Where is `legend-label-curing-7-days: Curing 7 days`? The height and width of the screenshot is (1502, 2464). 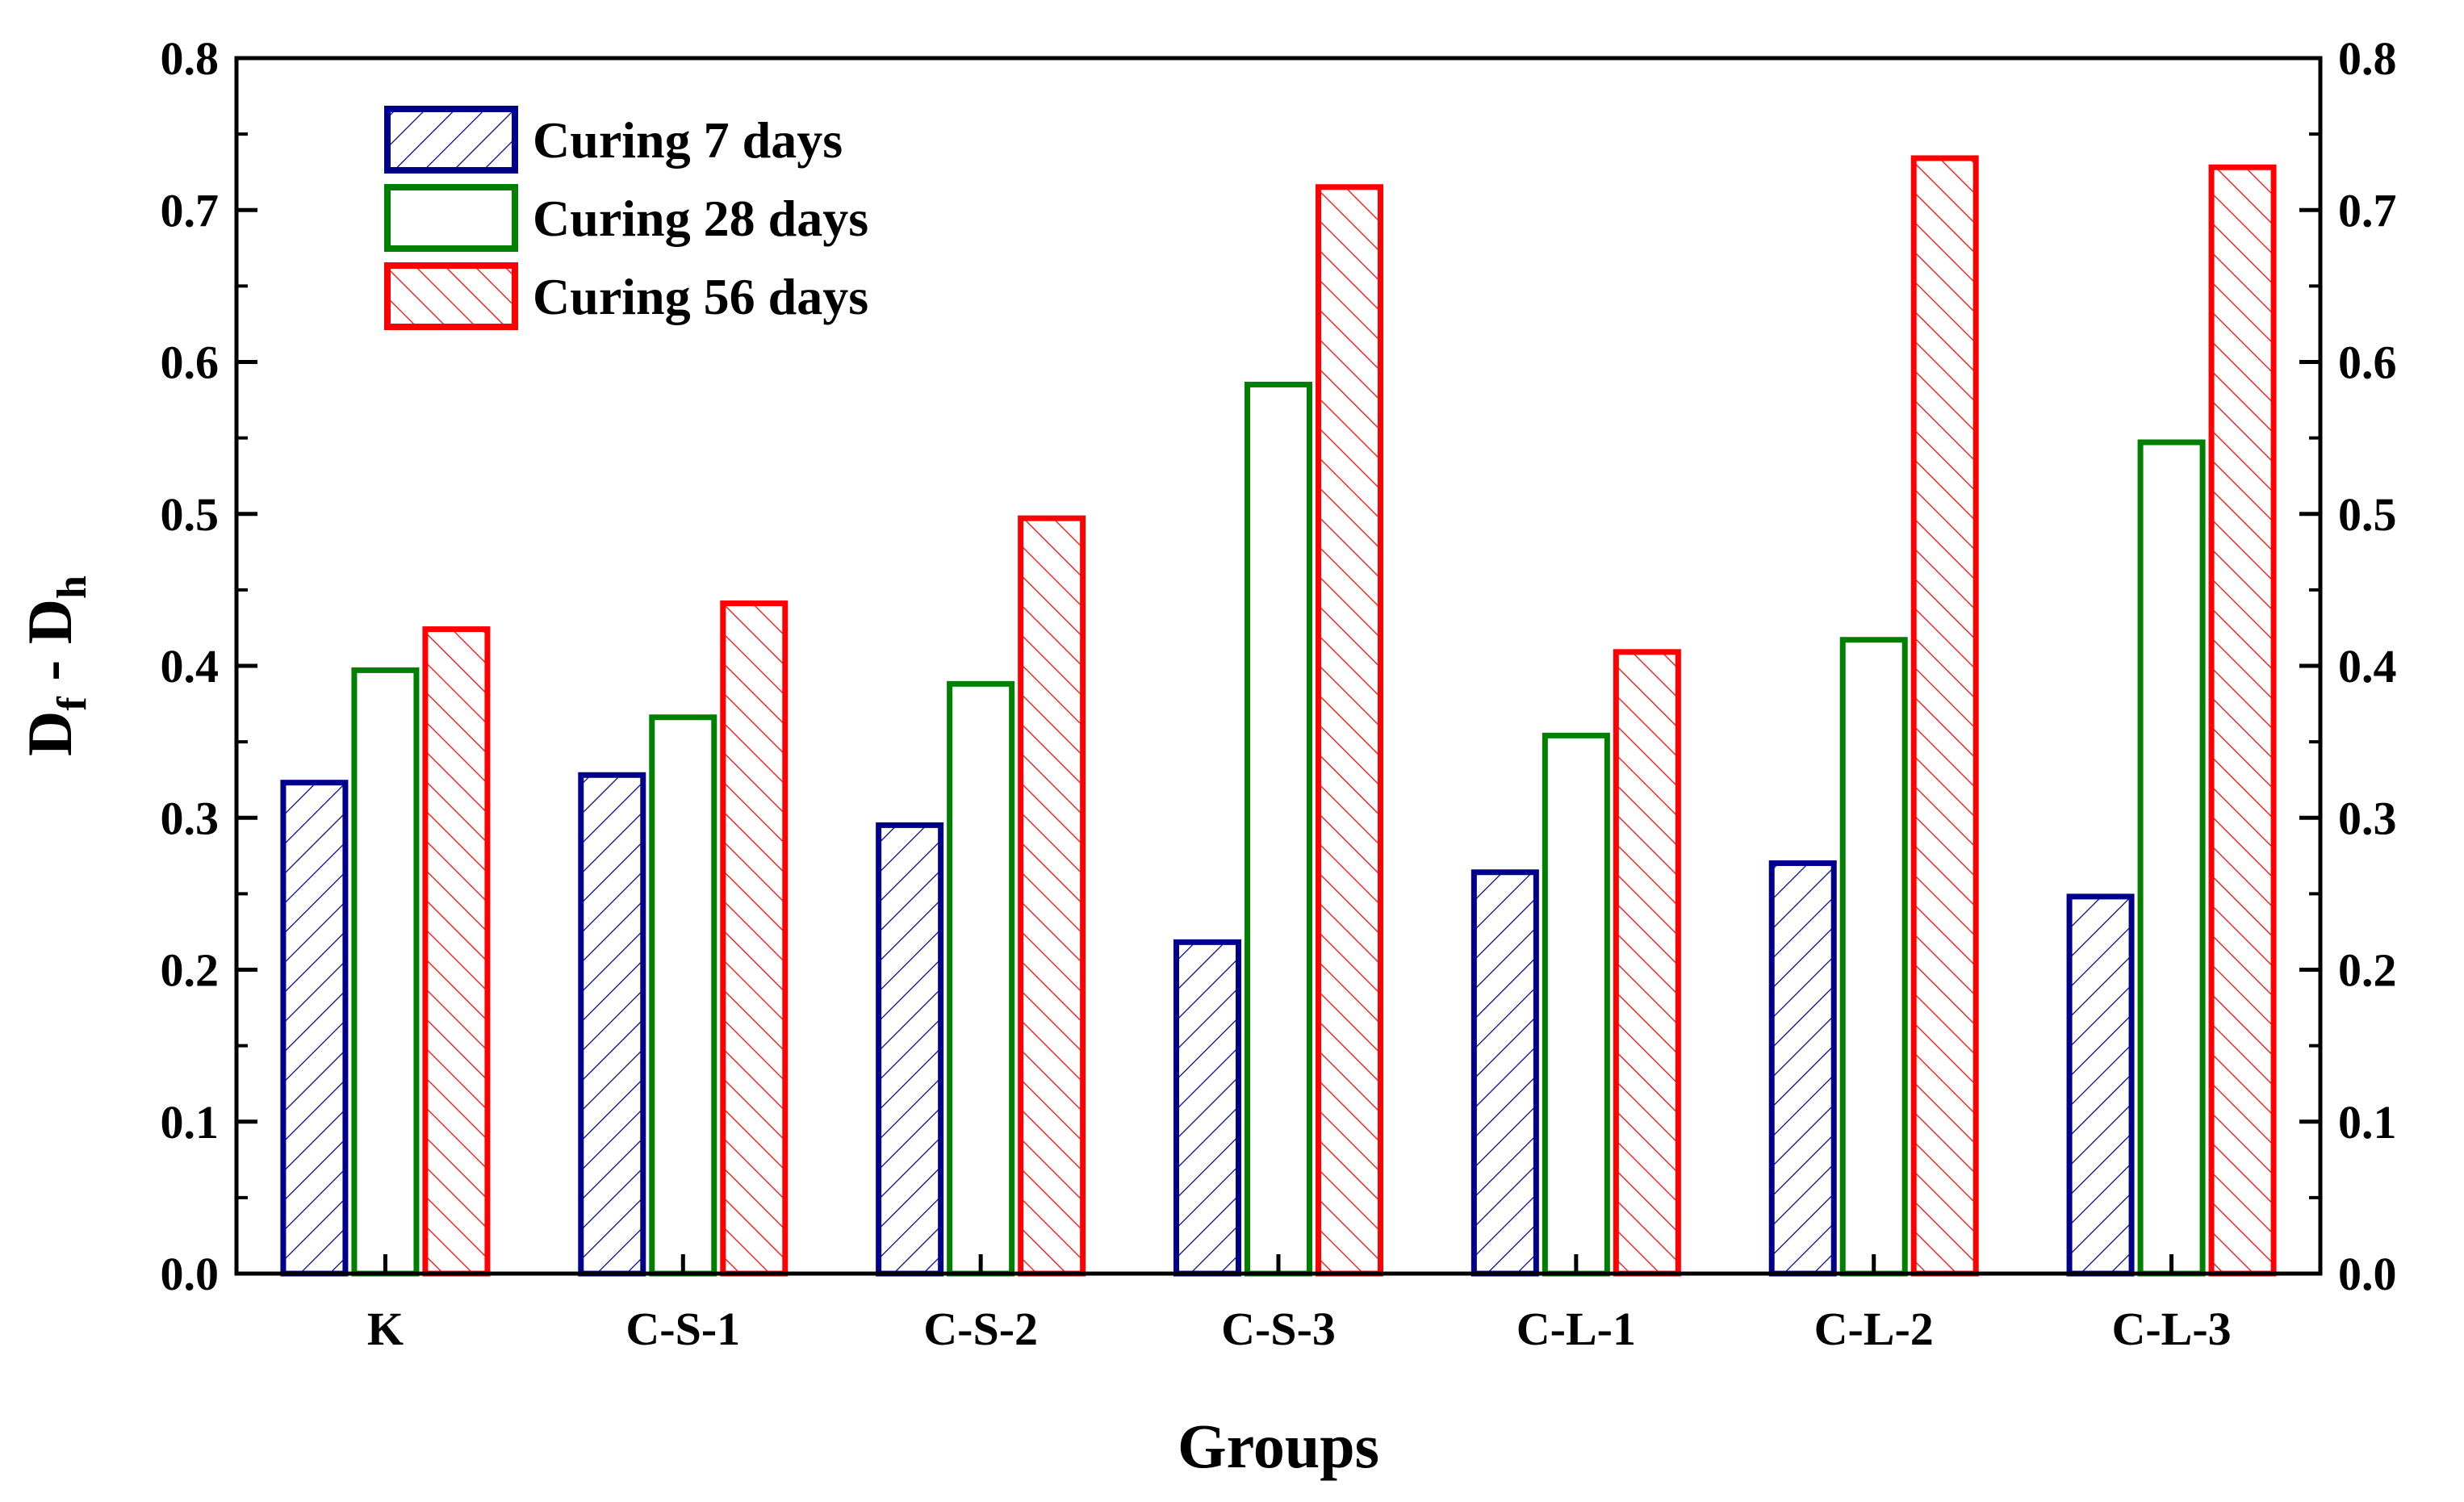
legend-label-curing-7-days: Curing 7 days is located at coordinates (688, 140).